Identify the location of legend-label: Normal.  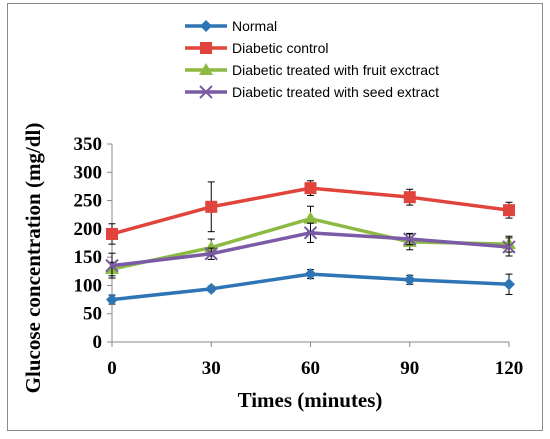
(254, 26).